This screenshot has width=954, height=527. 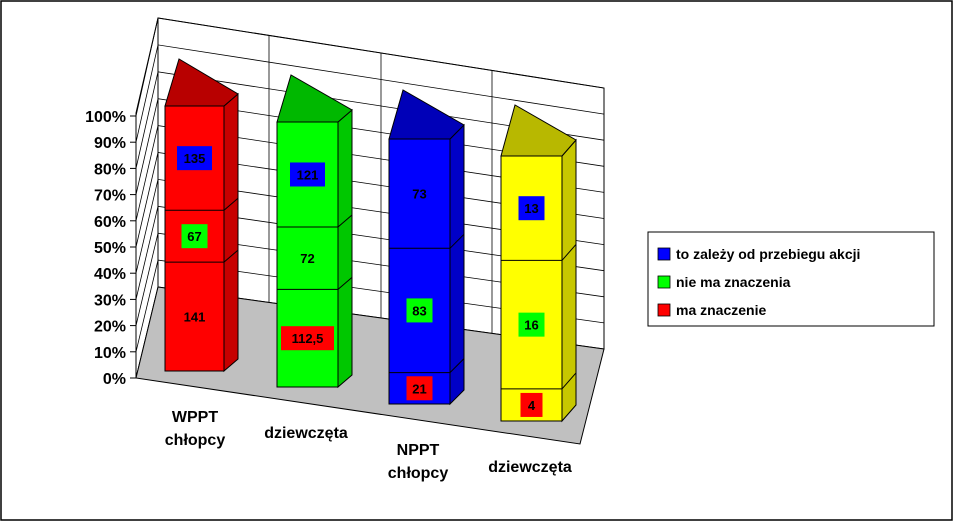 I want to click on x-tick-label-4: dziewczęta, so click(x=530, y=467).